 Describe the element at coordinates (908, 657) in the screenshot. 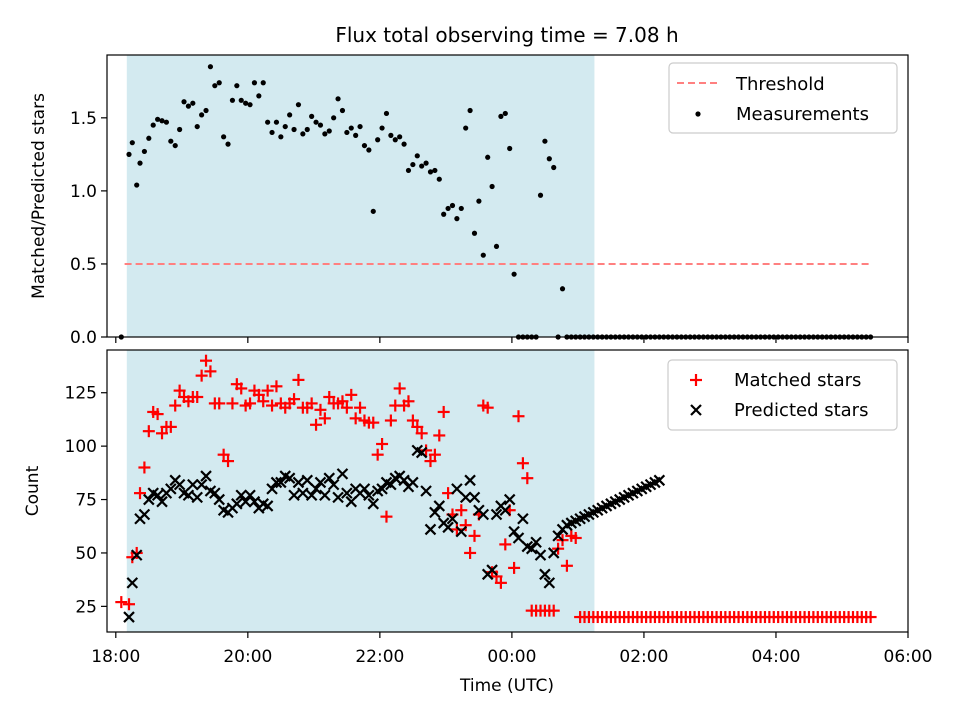

I see `x-tick-label: 06:00` at that location.